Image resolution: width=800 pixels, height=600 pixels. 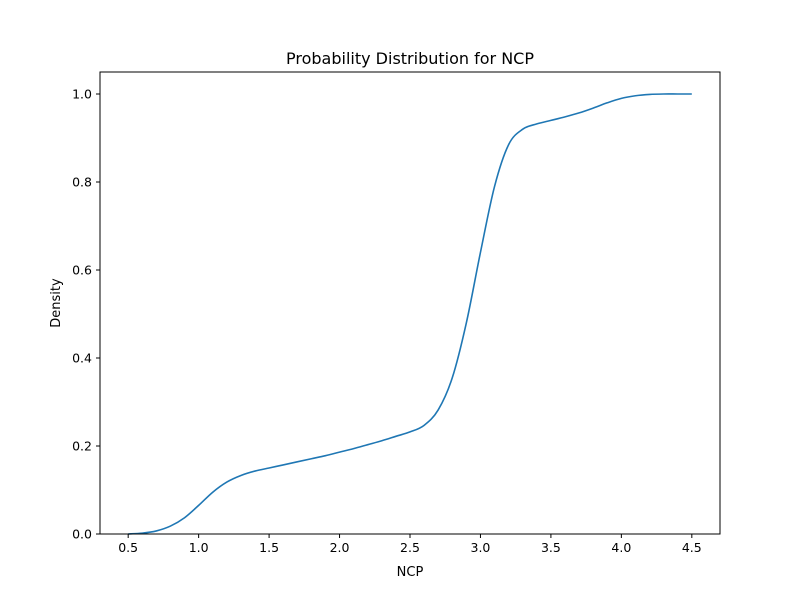 I want to click on x-tick-label: 2.0, so click(x=340, y=547).